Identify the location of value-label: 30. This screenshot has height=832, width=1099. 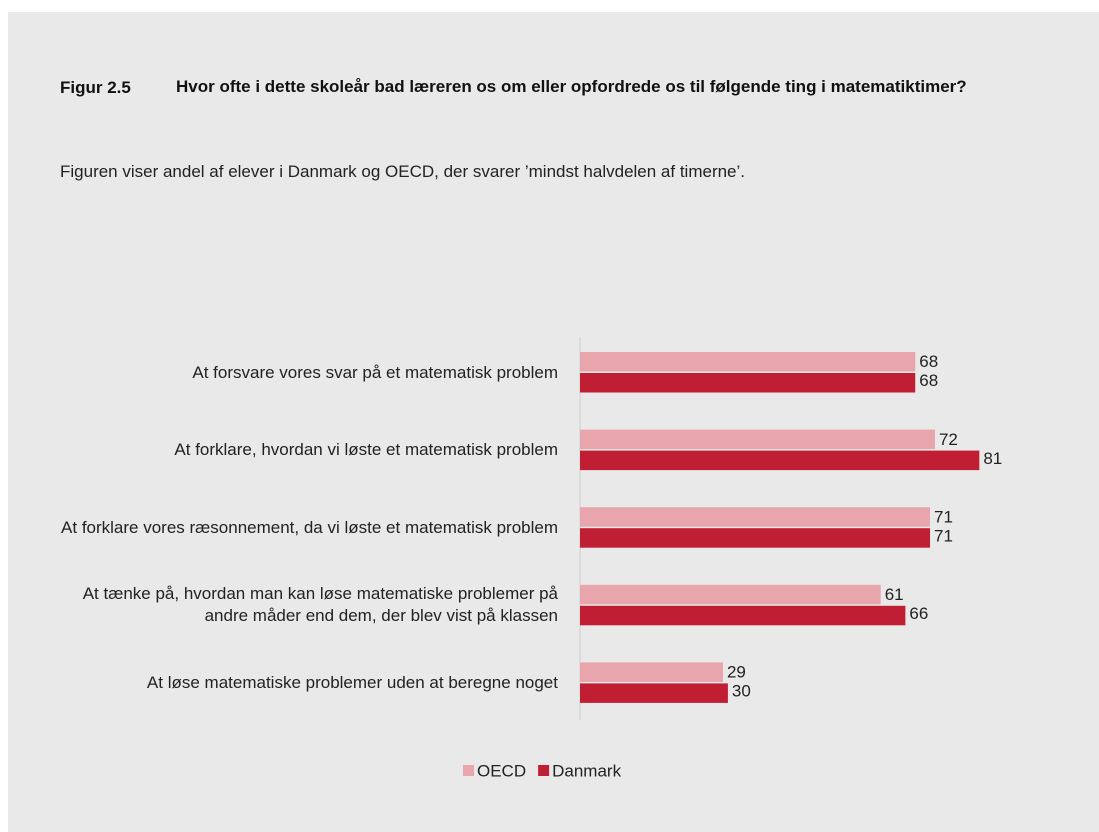
(741, 691).